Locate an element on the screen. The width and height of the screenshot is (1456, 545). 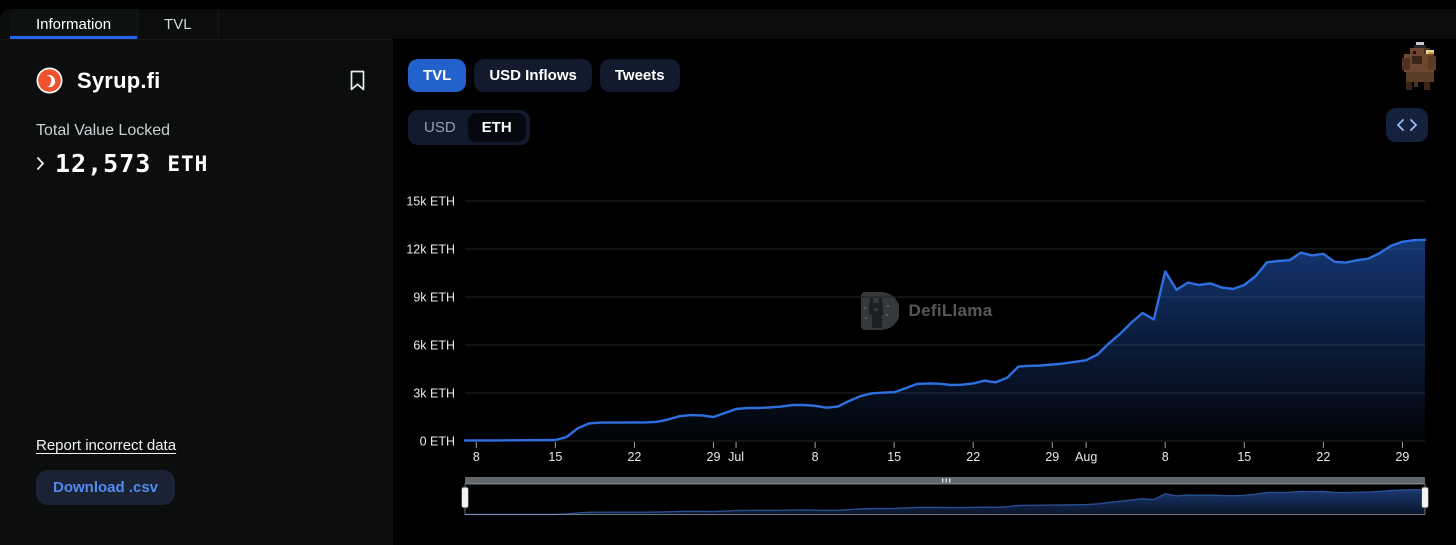
bookmark-icon is located at coordinates (357, 80).